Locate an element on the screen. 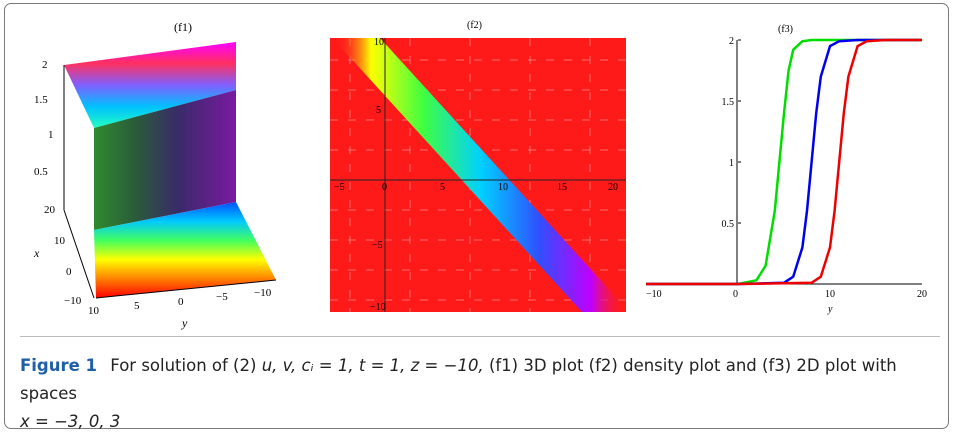 The height and width of the screenshot is (436, 955). z-tick-label: 0.5 is located at coordinates (41, 172).